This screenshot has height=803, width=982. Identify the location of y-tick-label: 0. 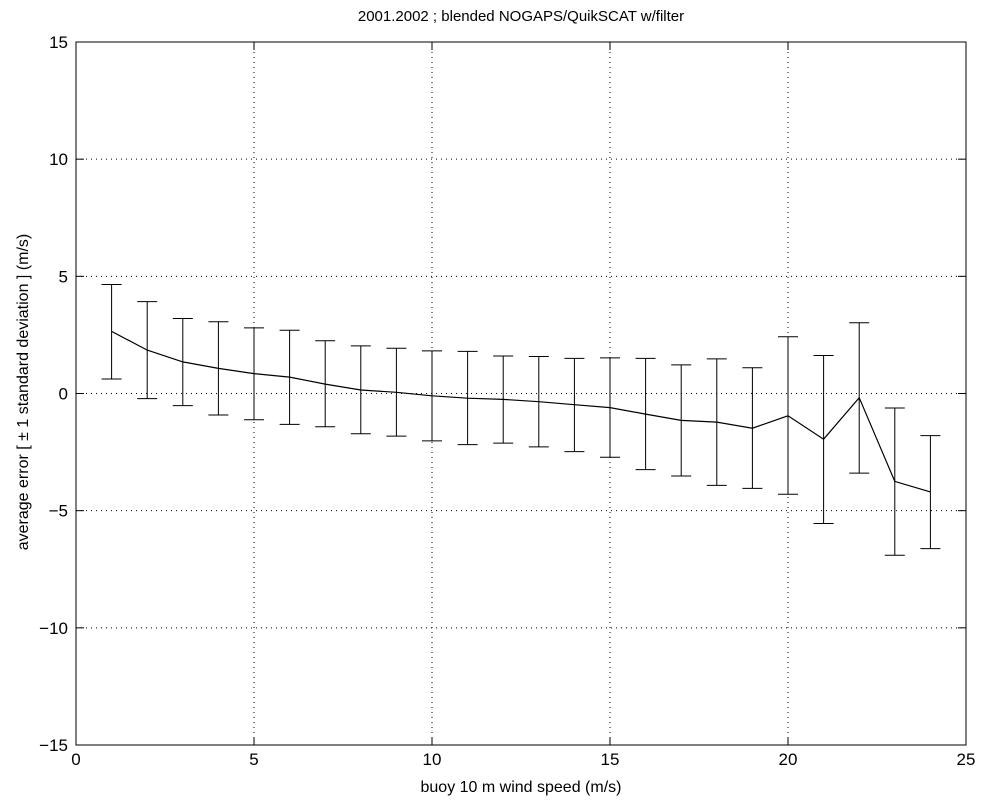
(63, 394).